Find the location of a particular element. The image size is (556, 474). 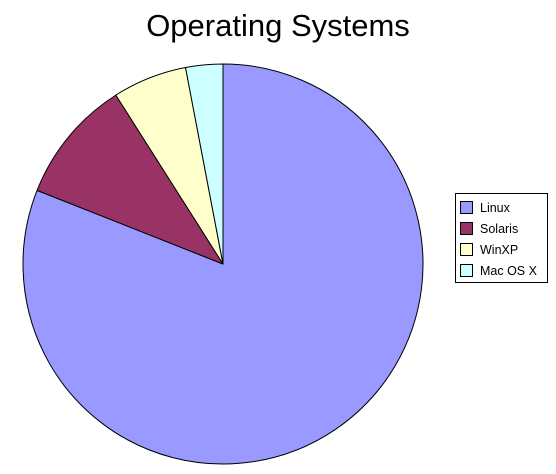

legend-item-linux: Linux is located at coordinates (501, 207).